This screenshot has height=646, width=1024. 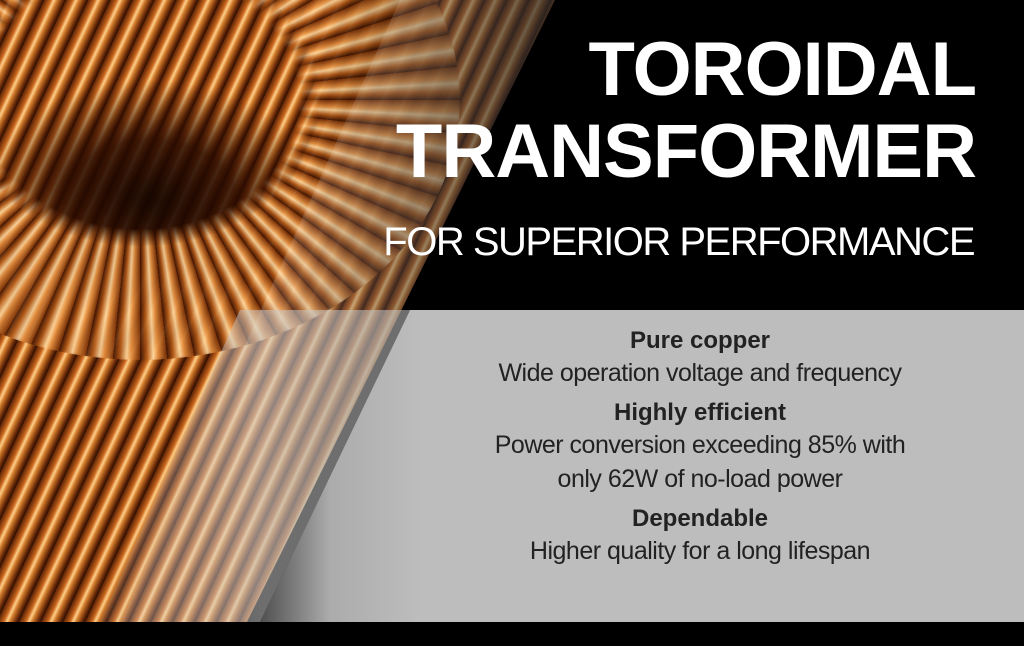 What do you see at coordinates (512, 634) in the screenshot?
I see `bottom-bar` at bounding box center [512, 634].